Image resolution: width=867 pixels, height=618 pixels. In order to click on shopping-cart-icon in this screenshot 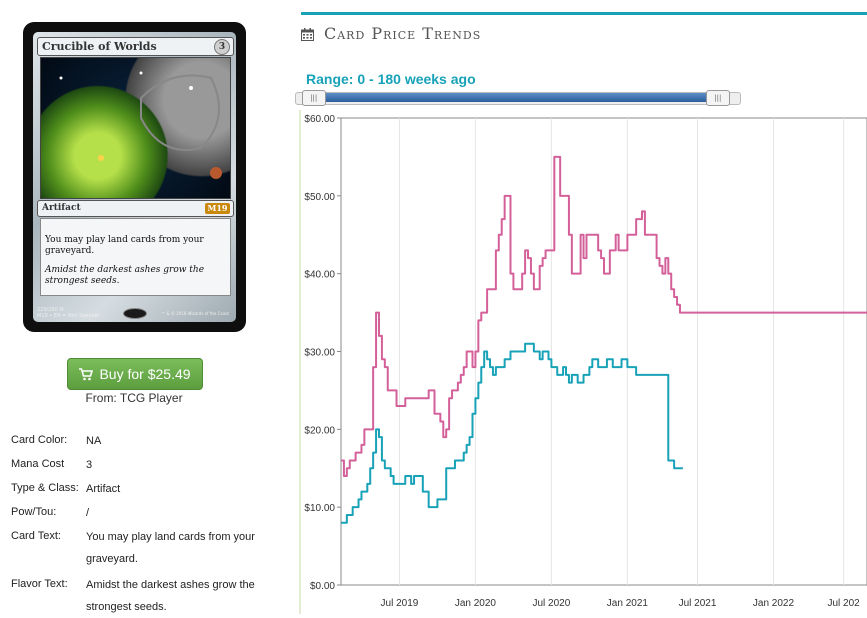, I will do `click(86, 374)`.